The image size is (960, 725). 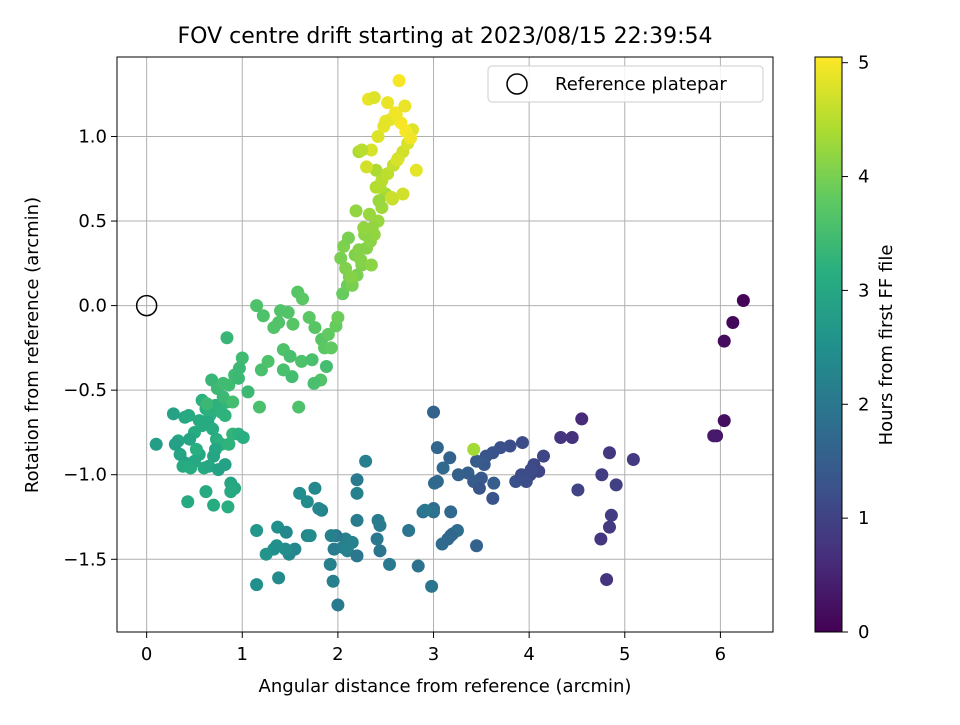 I want to click on y-tick-label: 0.5, so click(x=92, y=221).